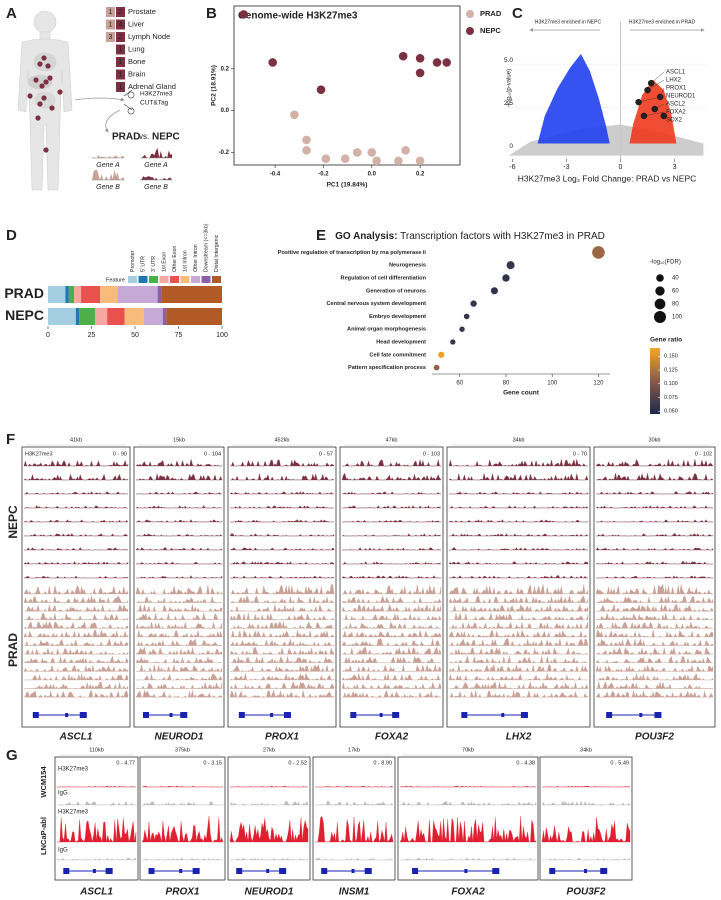 This screenshot has height=900, width=721. What do you see at coordinates (182, 750) in the screenshot?
I see `region-size: 375kb` at bounding box center [182, 750].